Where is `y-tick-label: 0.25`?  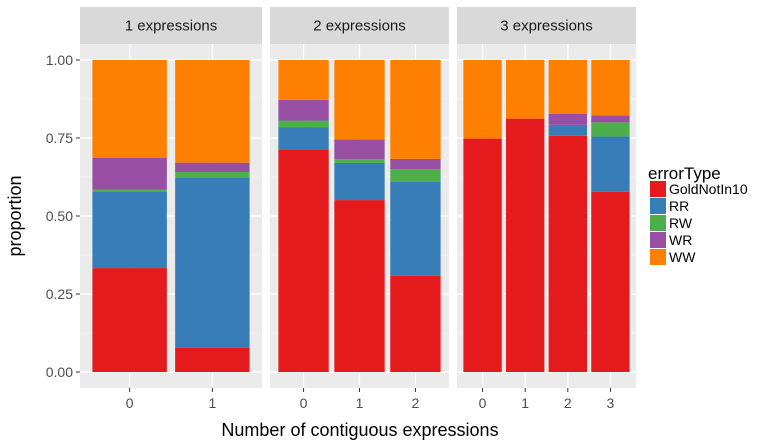 y-tick-label: 0.25 is located at coordinates (59, 294).